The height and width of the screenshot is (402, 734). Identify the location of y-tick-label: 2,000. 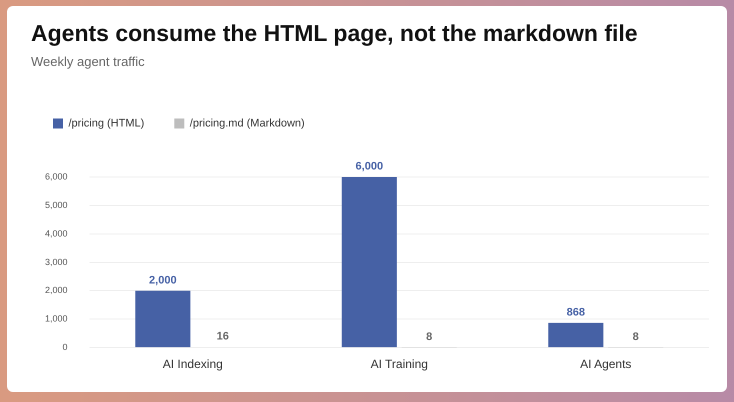
(56, 290).